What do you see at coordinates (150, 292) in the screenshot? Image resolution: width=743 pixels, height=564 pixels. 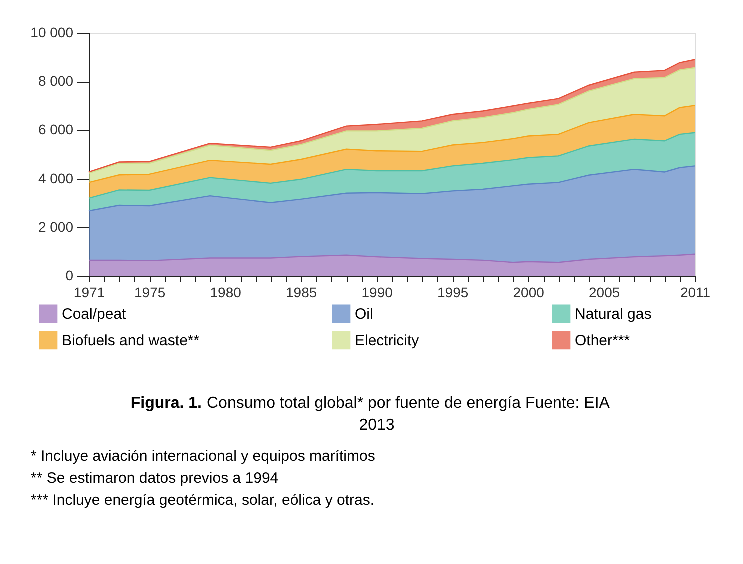 I see `x-tick-label: 1975` at bounding box center [150, 292].